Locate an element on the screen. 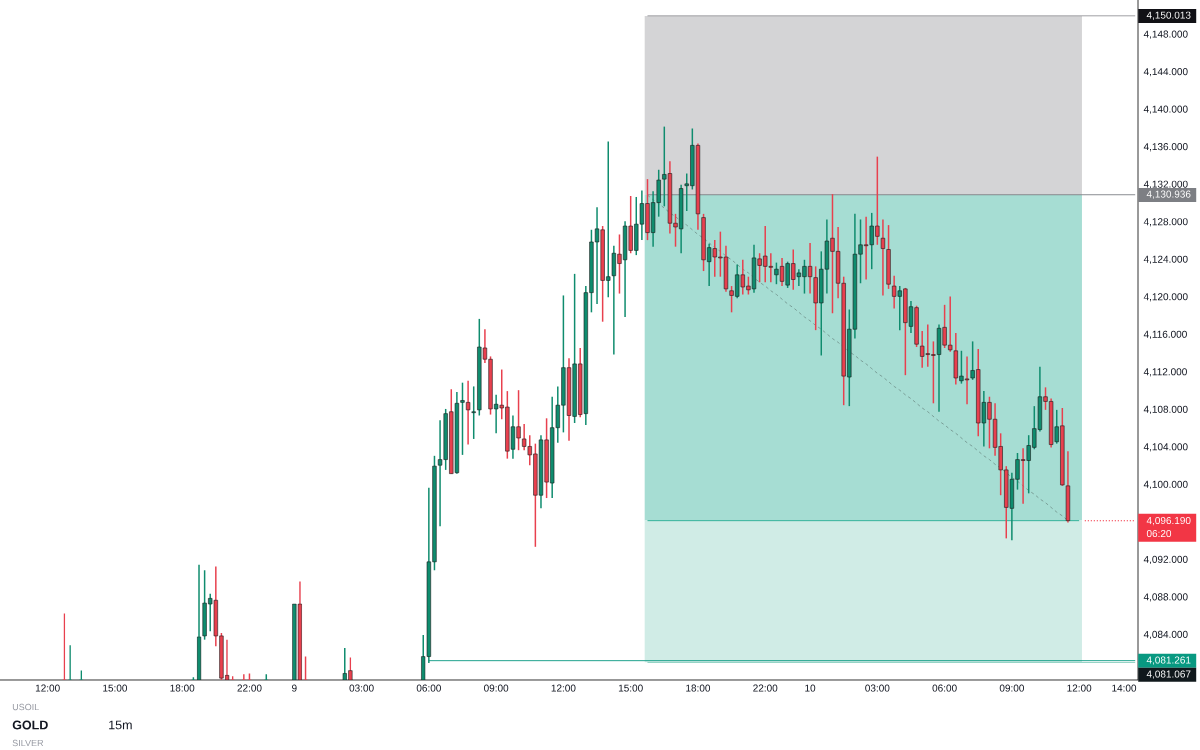  data-label: 4,096.190 is located at coordinates (1168, 521).